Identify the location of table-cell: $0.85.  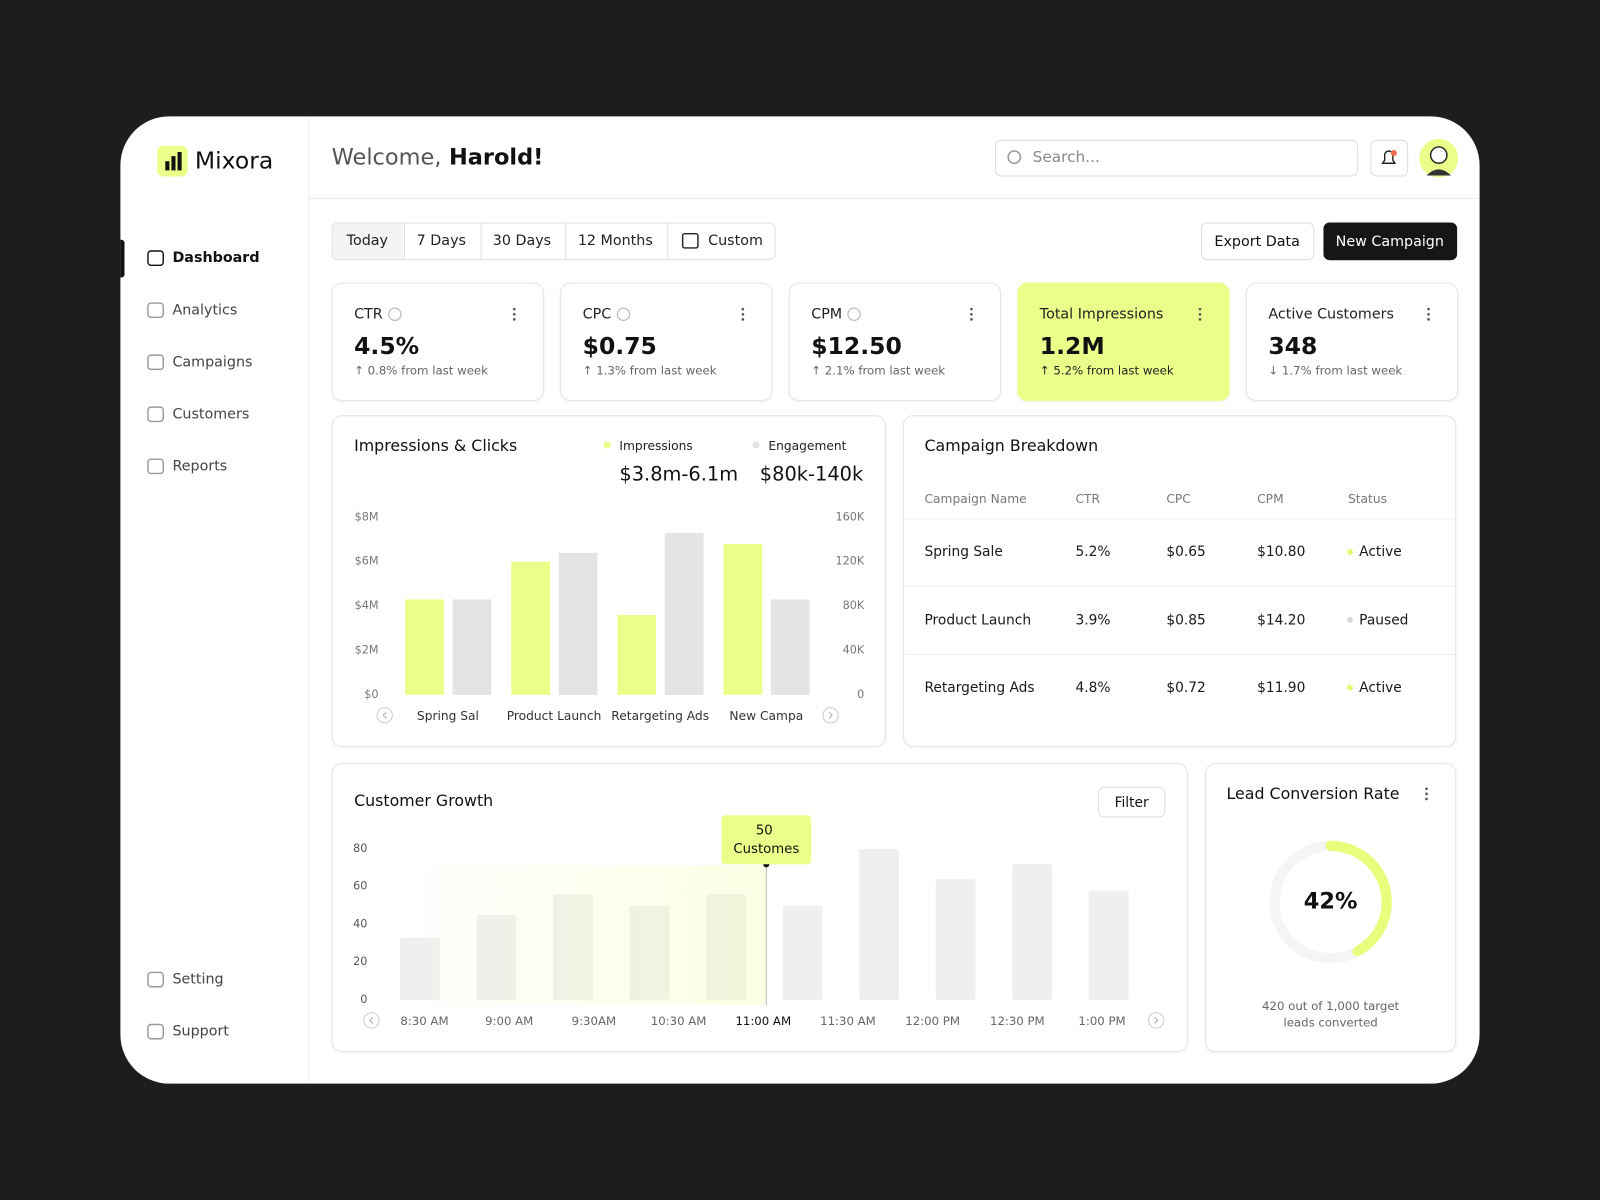
(1186, 620).